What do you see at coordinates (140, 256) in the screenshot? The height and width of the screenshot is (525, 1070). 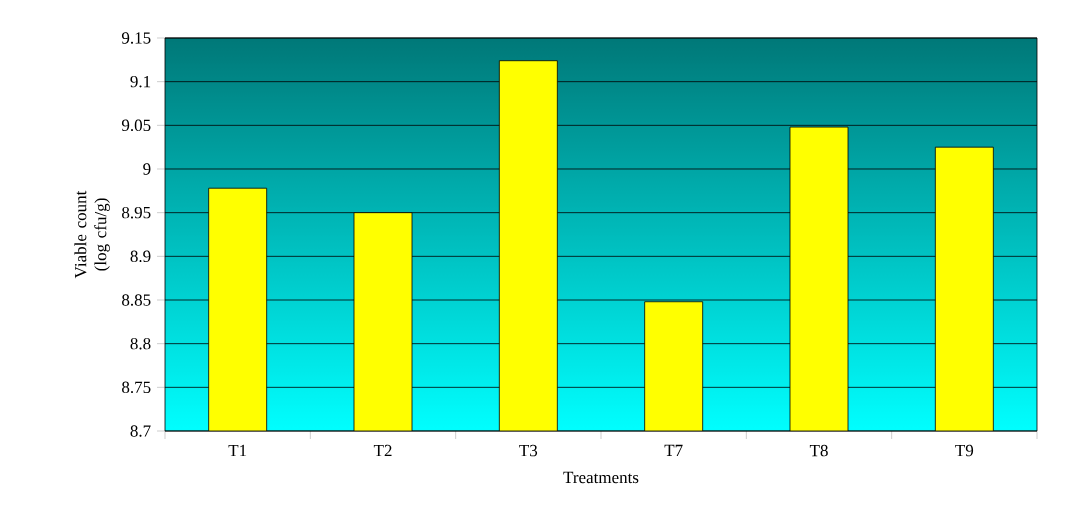 I see `y-tick-label: 8.9` at bounding box center [140, 256].